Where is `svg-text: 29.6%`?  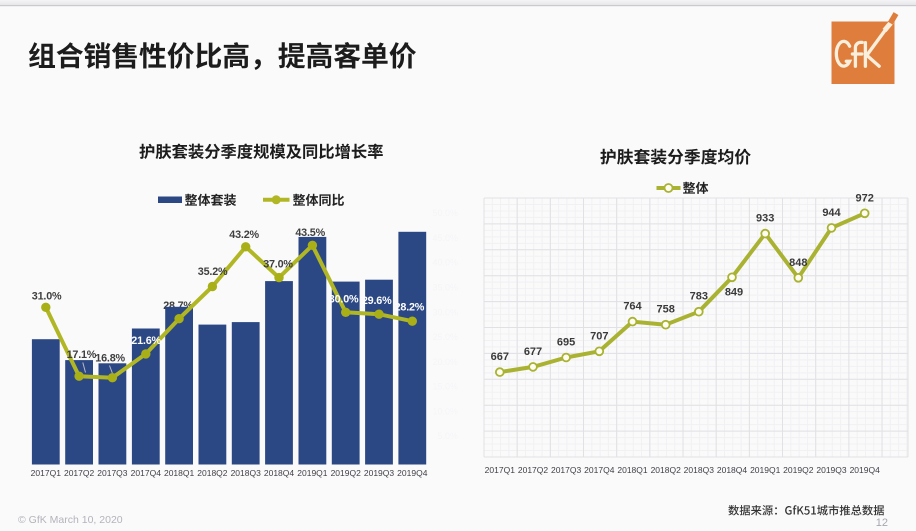
svg-text: 29.6% is located at coordinates (377, 301).